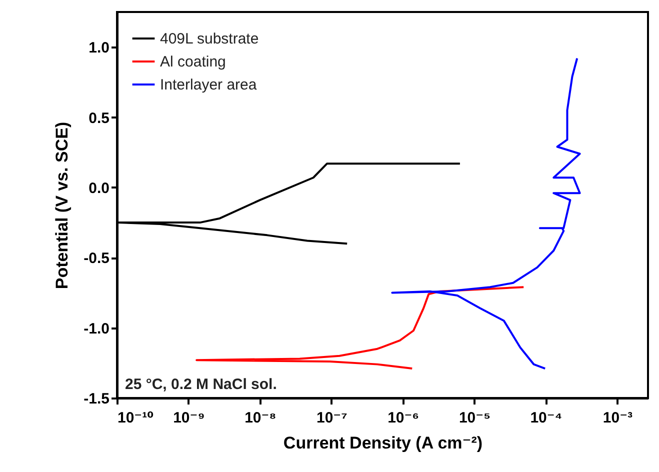 This screenshot has height=472, width=659. I want to click on legend-label: Interlayer area, so click(209, 85).